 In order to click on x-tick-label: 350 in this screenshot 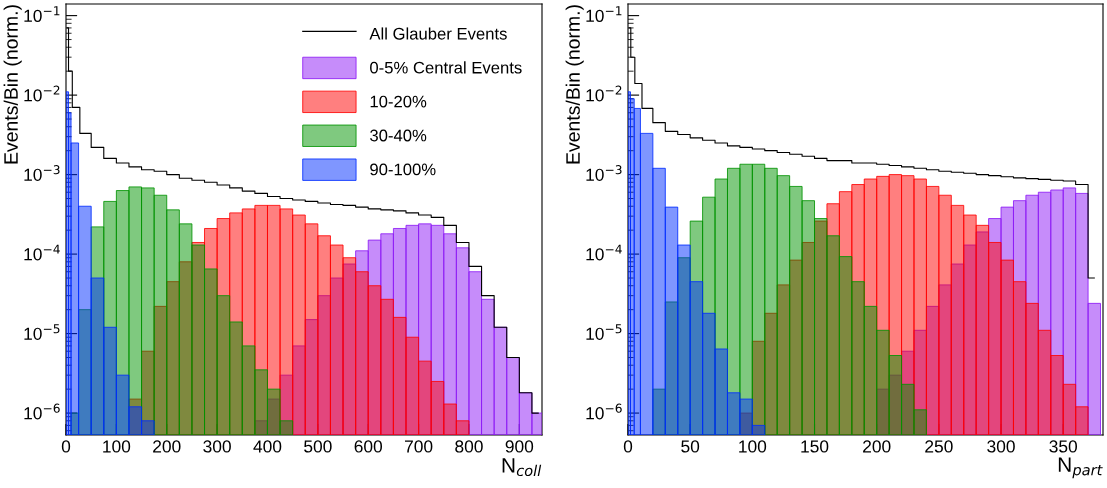, I will do `click(1063, 446)`.